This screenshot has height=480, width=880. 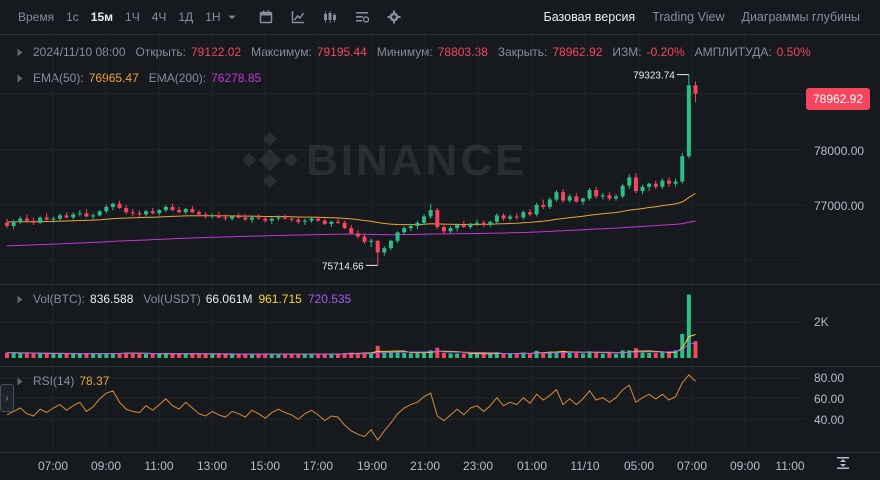 What do you see at coordinates (733, 52) in the screenshot?
I see `amplitude-label: АМПЛИТУДА:` at bounding box center [733, 52].